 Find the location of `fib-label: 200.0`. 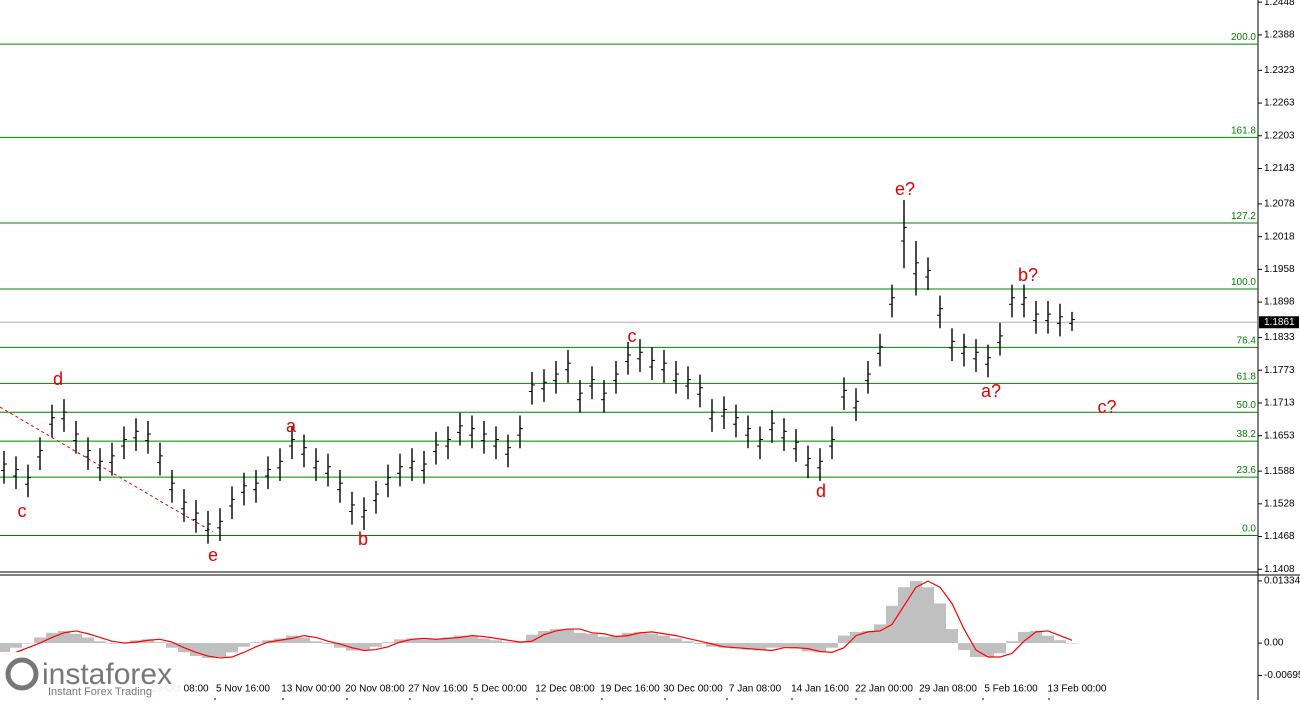

fib-label: 200.0 is located at coordinates (1243, 37).